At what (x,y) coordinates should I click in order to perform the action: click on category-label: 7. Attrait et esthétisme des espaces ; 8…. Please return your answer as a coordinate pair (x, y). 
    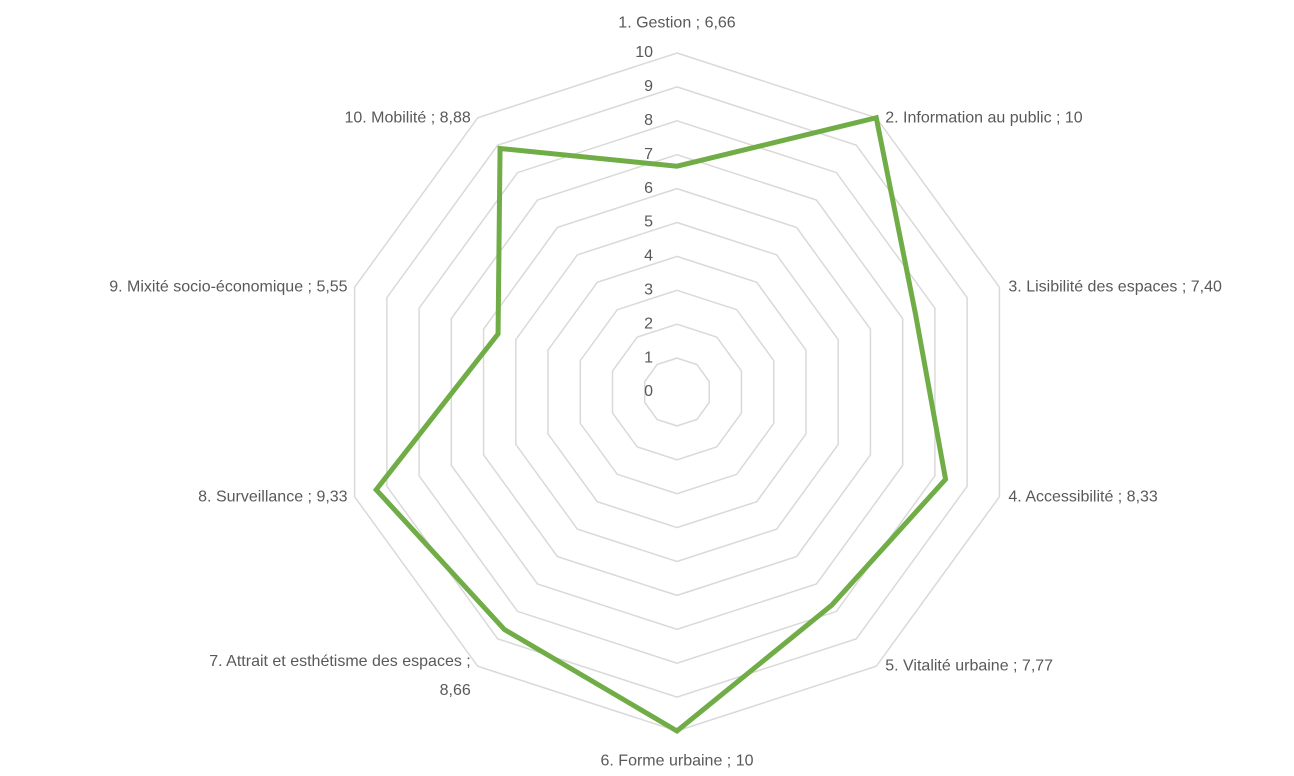
    Looking at the image, I should click on (340, 676).